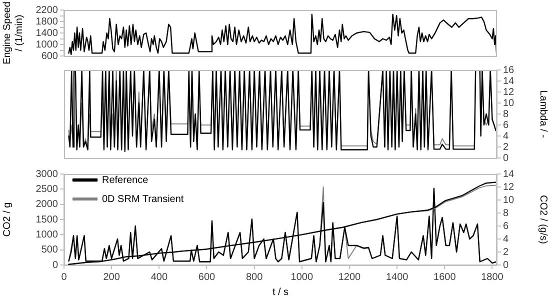 This screenshot has width=550, height=301. Describe the element at coordinates (397, 277) in the screenshot. I see `x-tick-label: 1400` at that location.